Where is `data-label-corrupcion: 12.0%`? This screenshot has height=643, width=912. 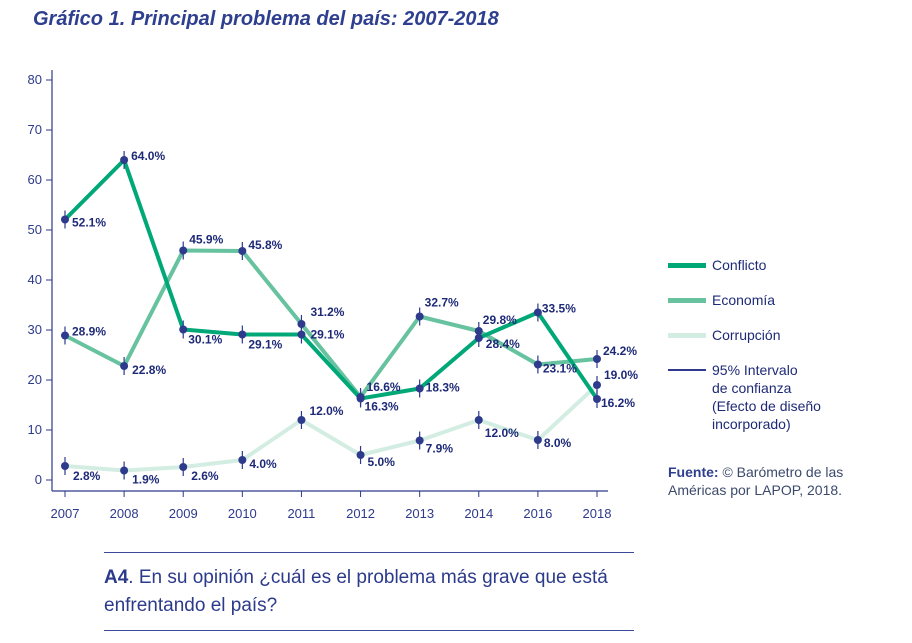
data-label-corrupcion: 12.0% is located at coordinates (502, 433).